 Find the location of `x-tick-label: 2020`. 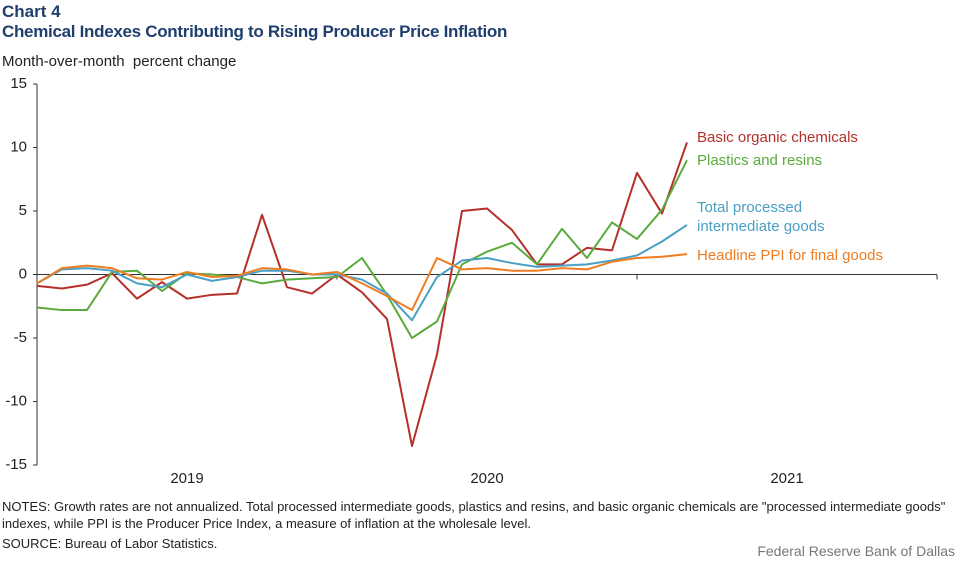

x-tick-label: 2020 is located at coordinates (486, 478).